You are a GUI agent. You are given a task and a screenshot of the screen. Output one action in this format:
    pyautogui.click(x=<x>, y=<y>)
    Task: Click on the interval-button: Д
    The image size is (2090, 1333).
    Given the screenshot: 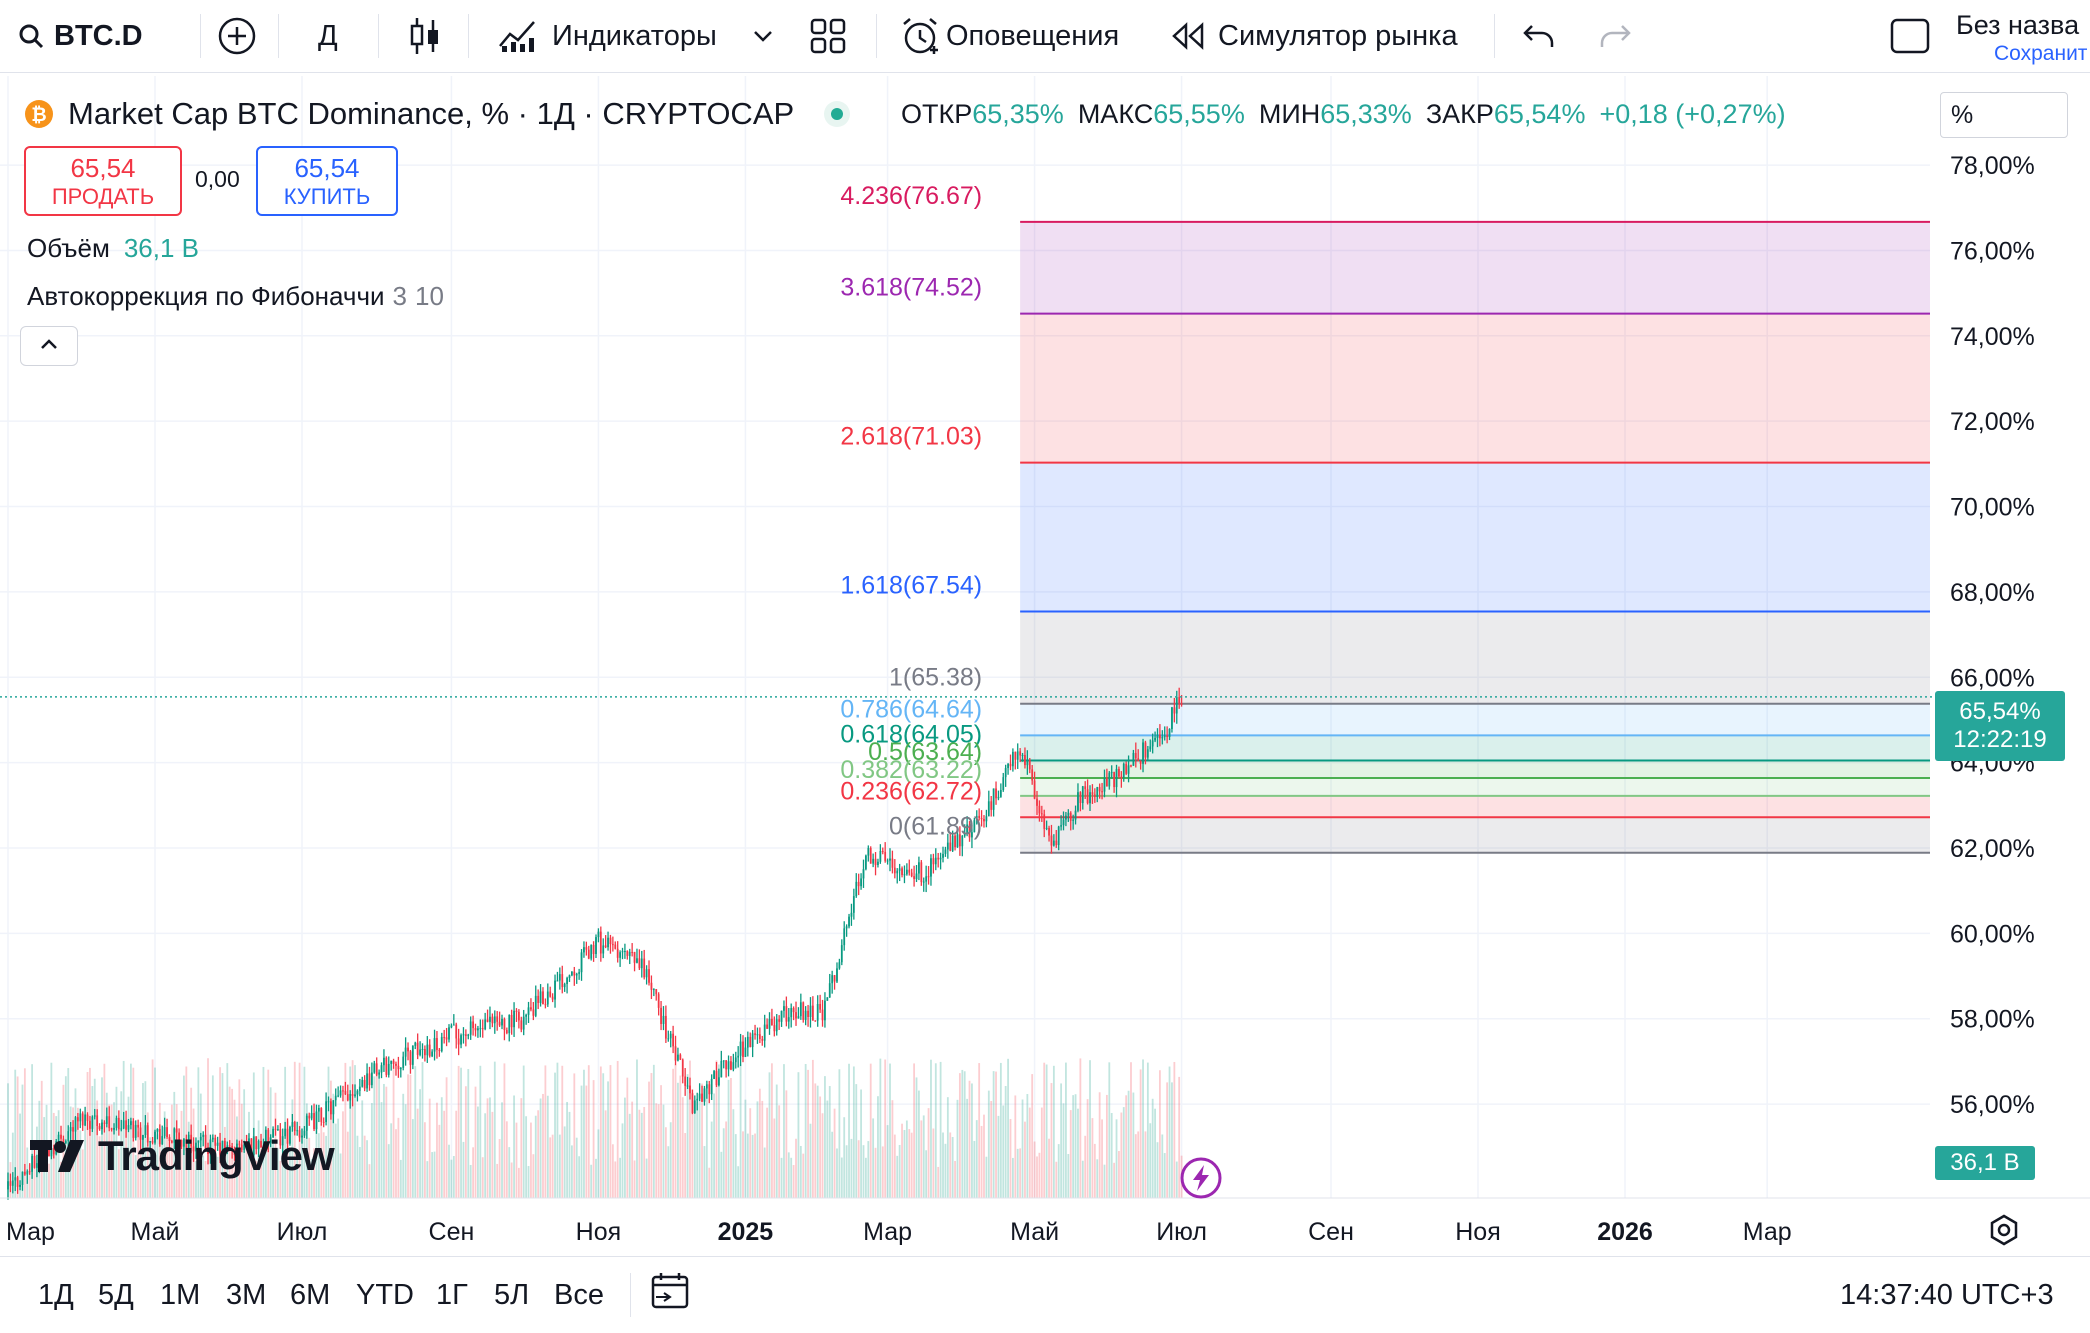 What is the action you would take?
    pyautogui.click(x=328, y=36)
    